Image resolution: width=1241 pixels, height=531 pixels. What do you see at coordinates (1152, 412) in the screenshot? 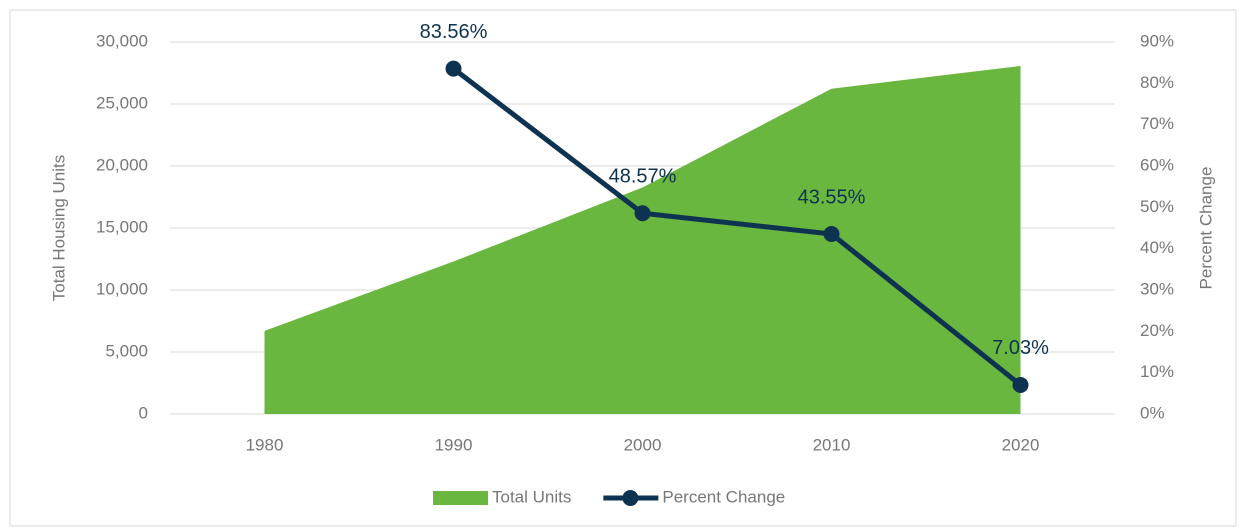
I see `y2-tick-label: 0%` at bounding box center [1152, 412].